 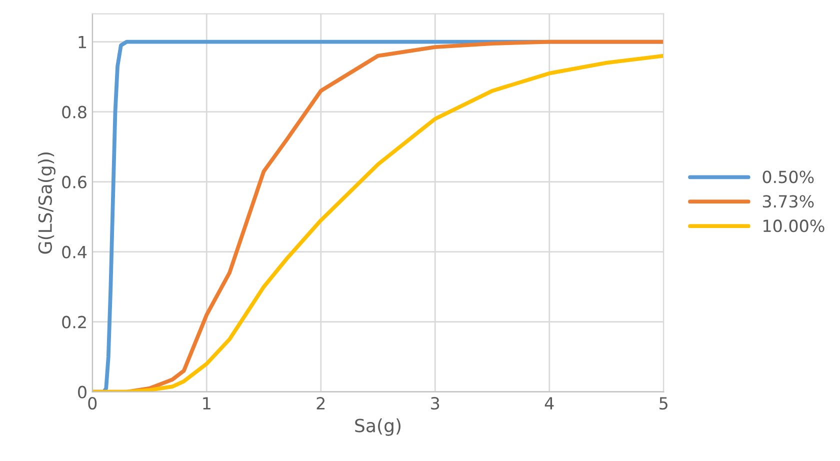 What do you see at coordinates (74, 182) in the screenshot?
I see `y-tick-label: 0.6` at bounding box center [74, 182].